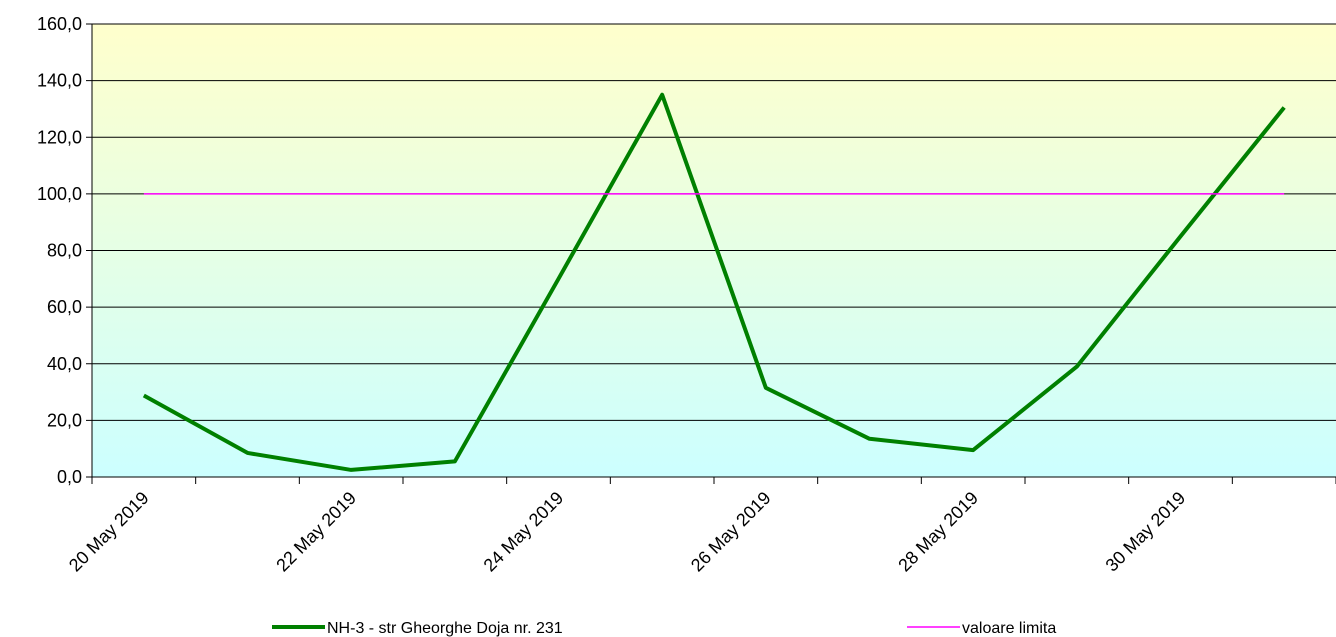 The height and width of the screenshot is (637, 1336). What do you see at coordinates (64, 364) in the screenshot?
I see `y-tick-label: 40,0` at bounding box center [64, 364].